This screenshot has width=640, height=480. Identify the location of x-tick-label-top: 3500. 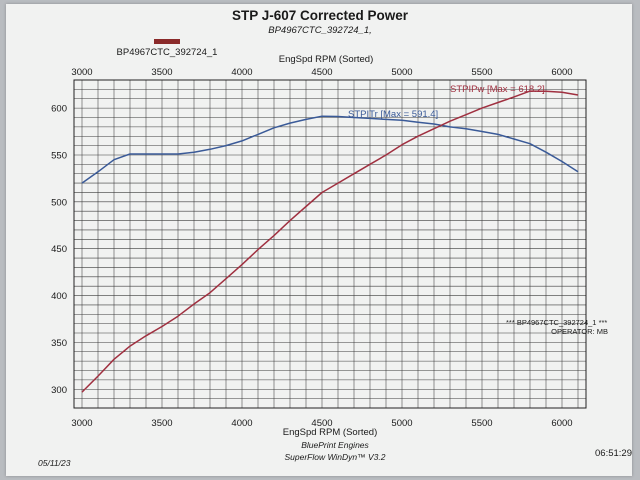
(161, 72).